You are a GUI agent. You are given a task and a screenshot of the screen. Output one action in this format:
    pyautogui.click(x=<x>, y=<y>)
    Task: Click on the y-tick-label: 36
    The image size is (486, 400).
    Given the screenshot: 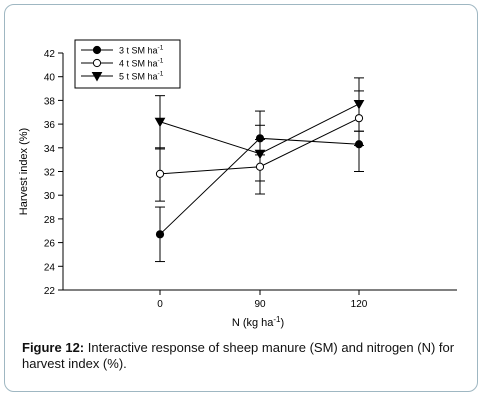 What is the action you would take?
    pyautogui.click(x=50, y=125)
    